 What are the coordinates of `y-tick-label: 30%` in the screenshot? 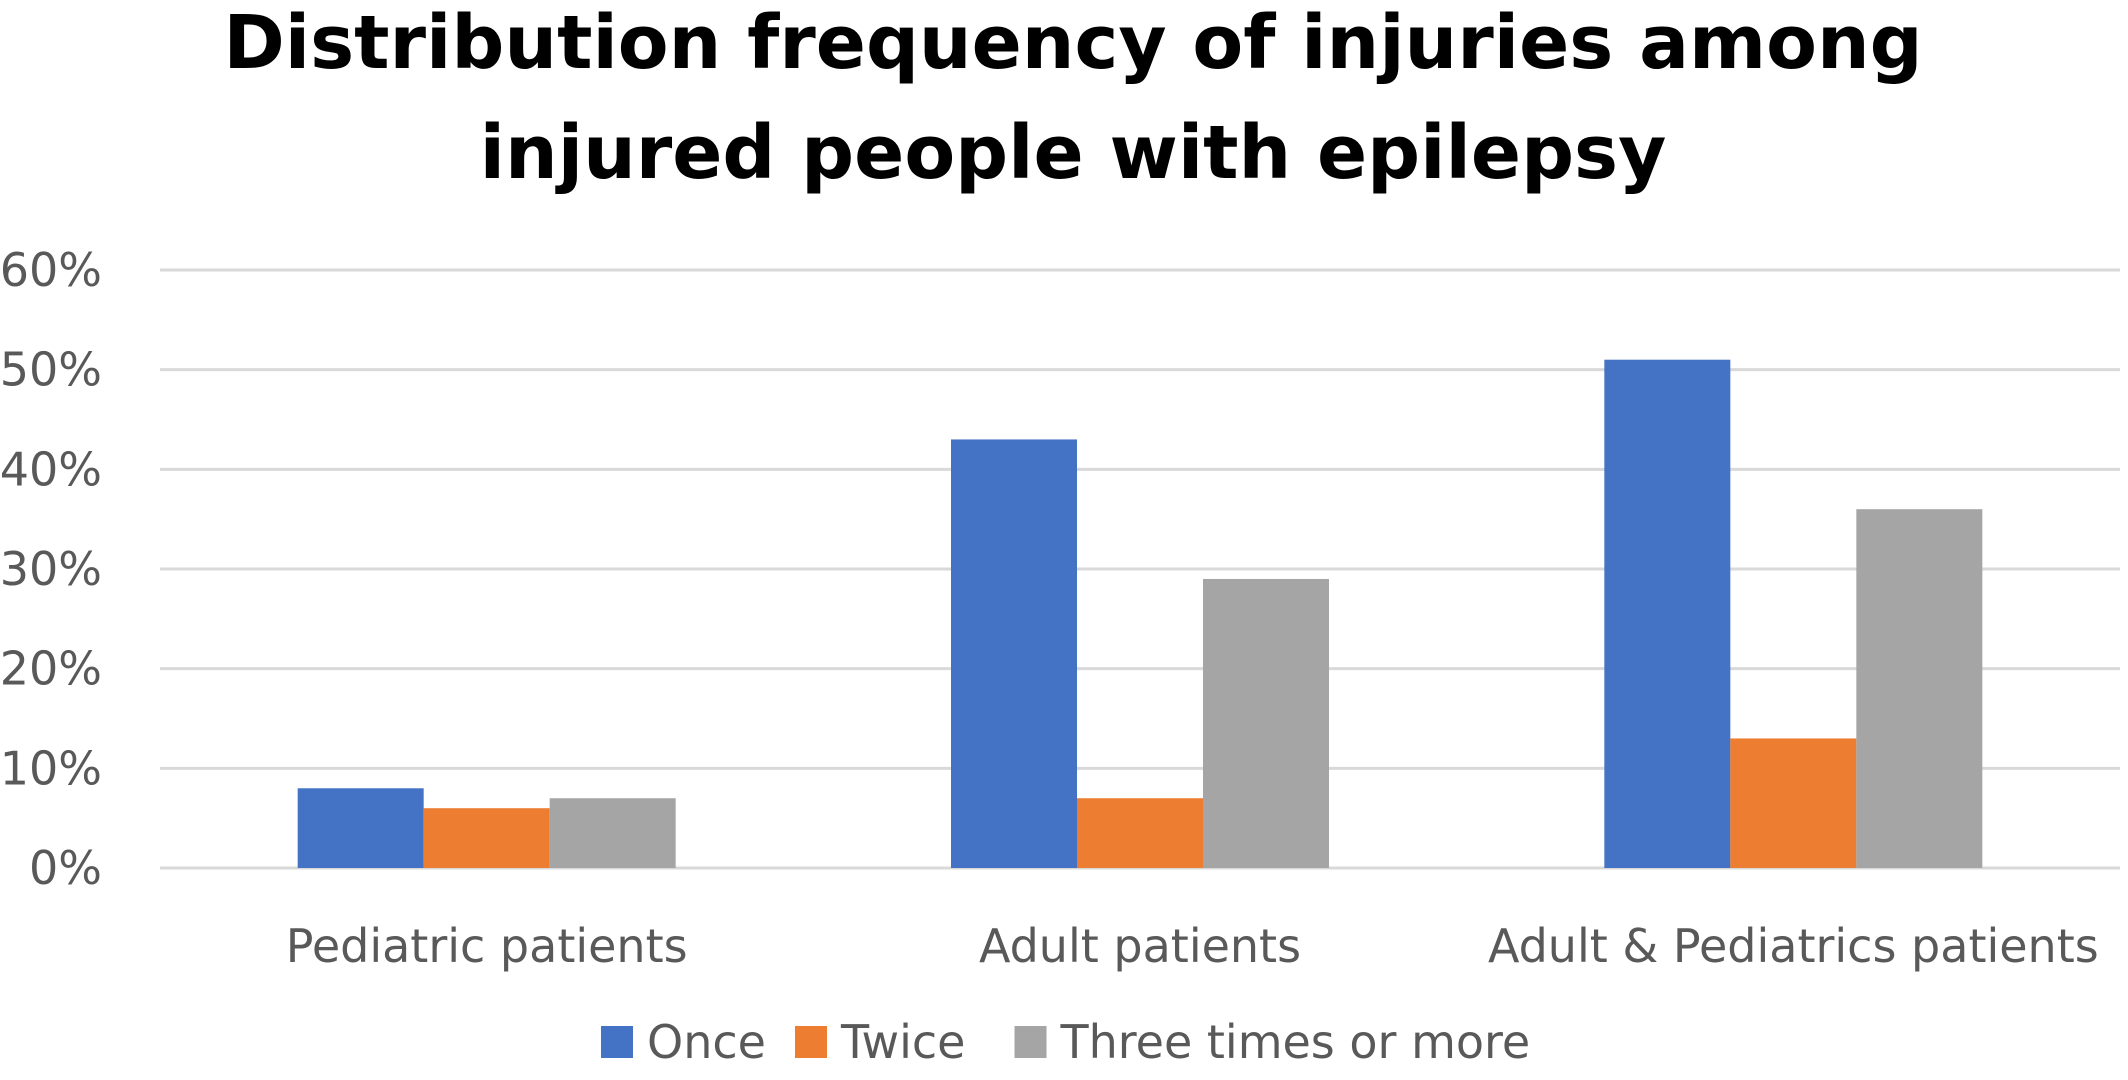 It's located at (51, 569).